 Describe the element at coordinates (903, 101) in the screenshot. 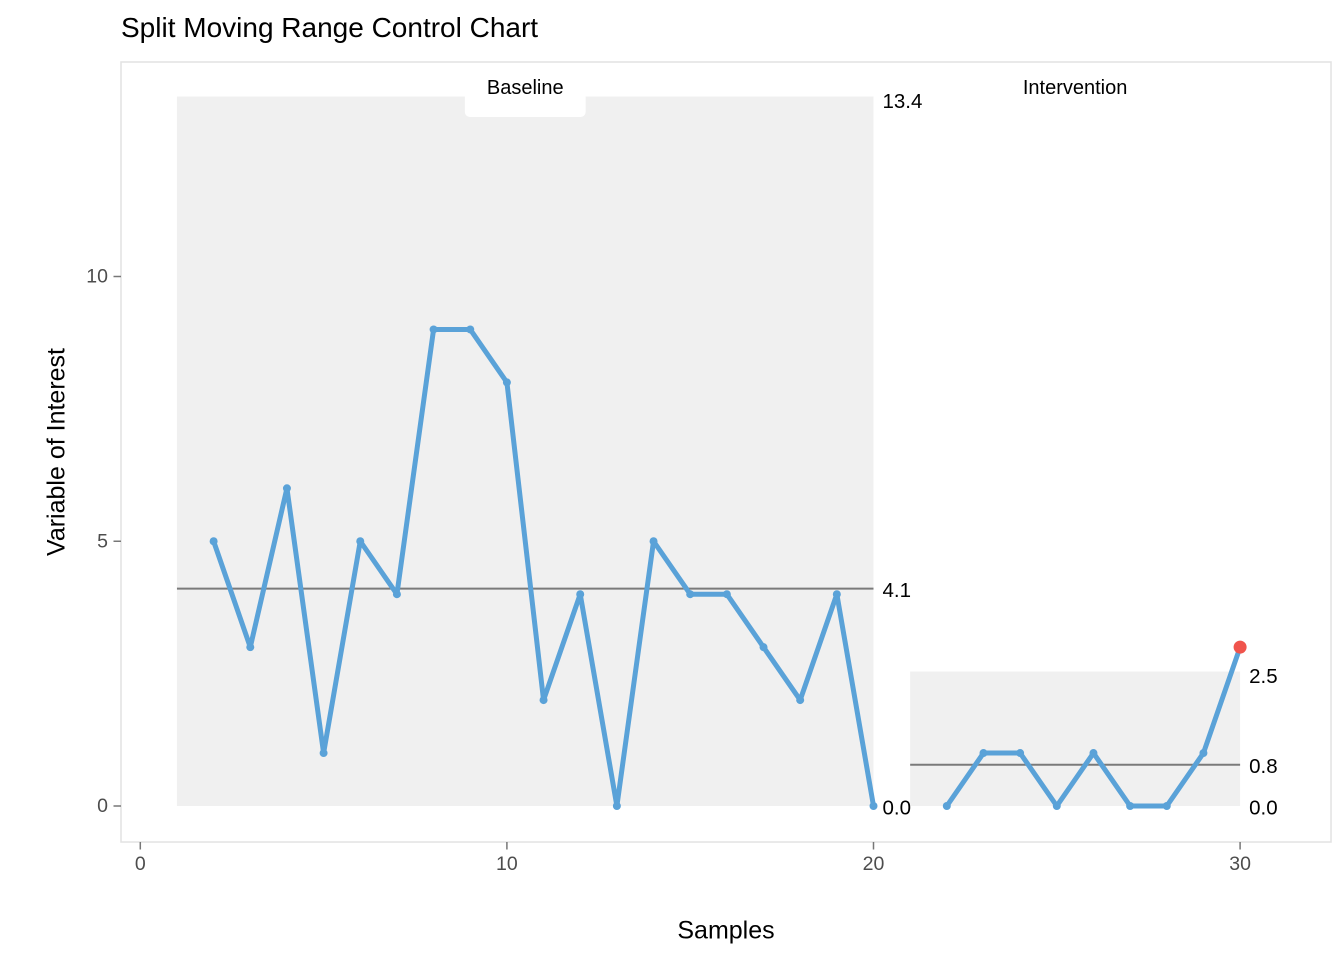

I see `limit-value-label: 13.4` at that location.